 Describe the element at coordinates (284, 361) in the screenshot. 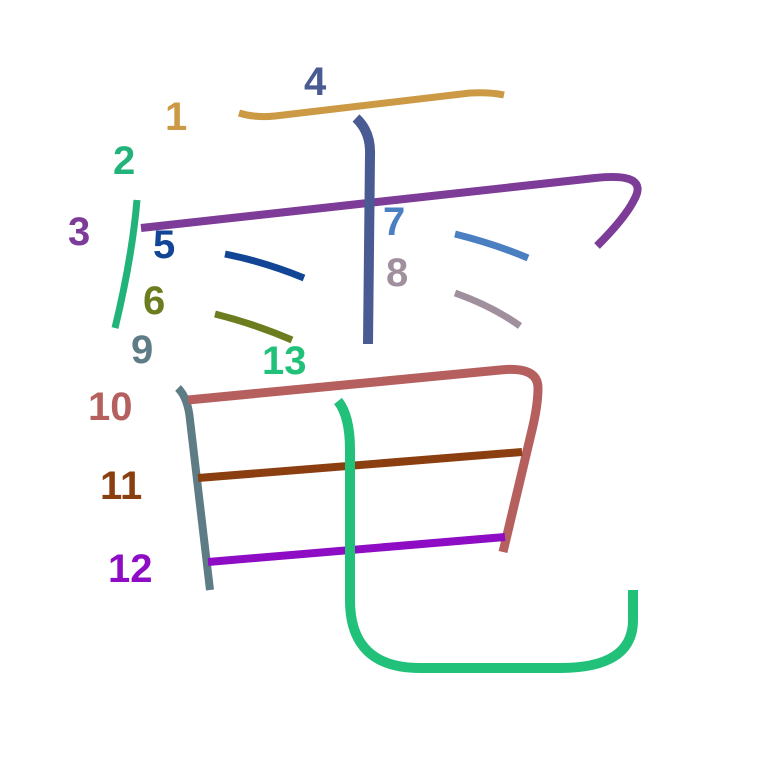

I see `stroke-label-13: 13` at that location.